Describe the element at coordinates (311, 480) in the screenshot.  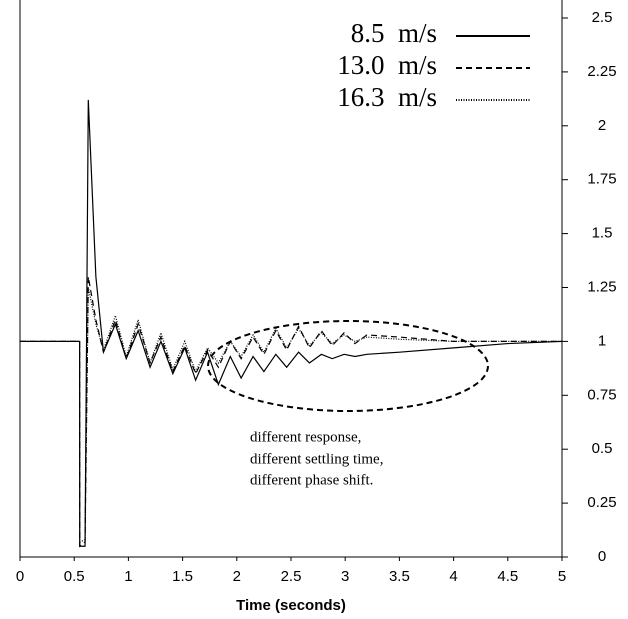
I see `annotation: different phase shift.` at that location.